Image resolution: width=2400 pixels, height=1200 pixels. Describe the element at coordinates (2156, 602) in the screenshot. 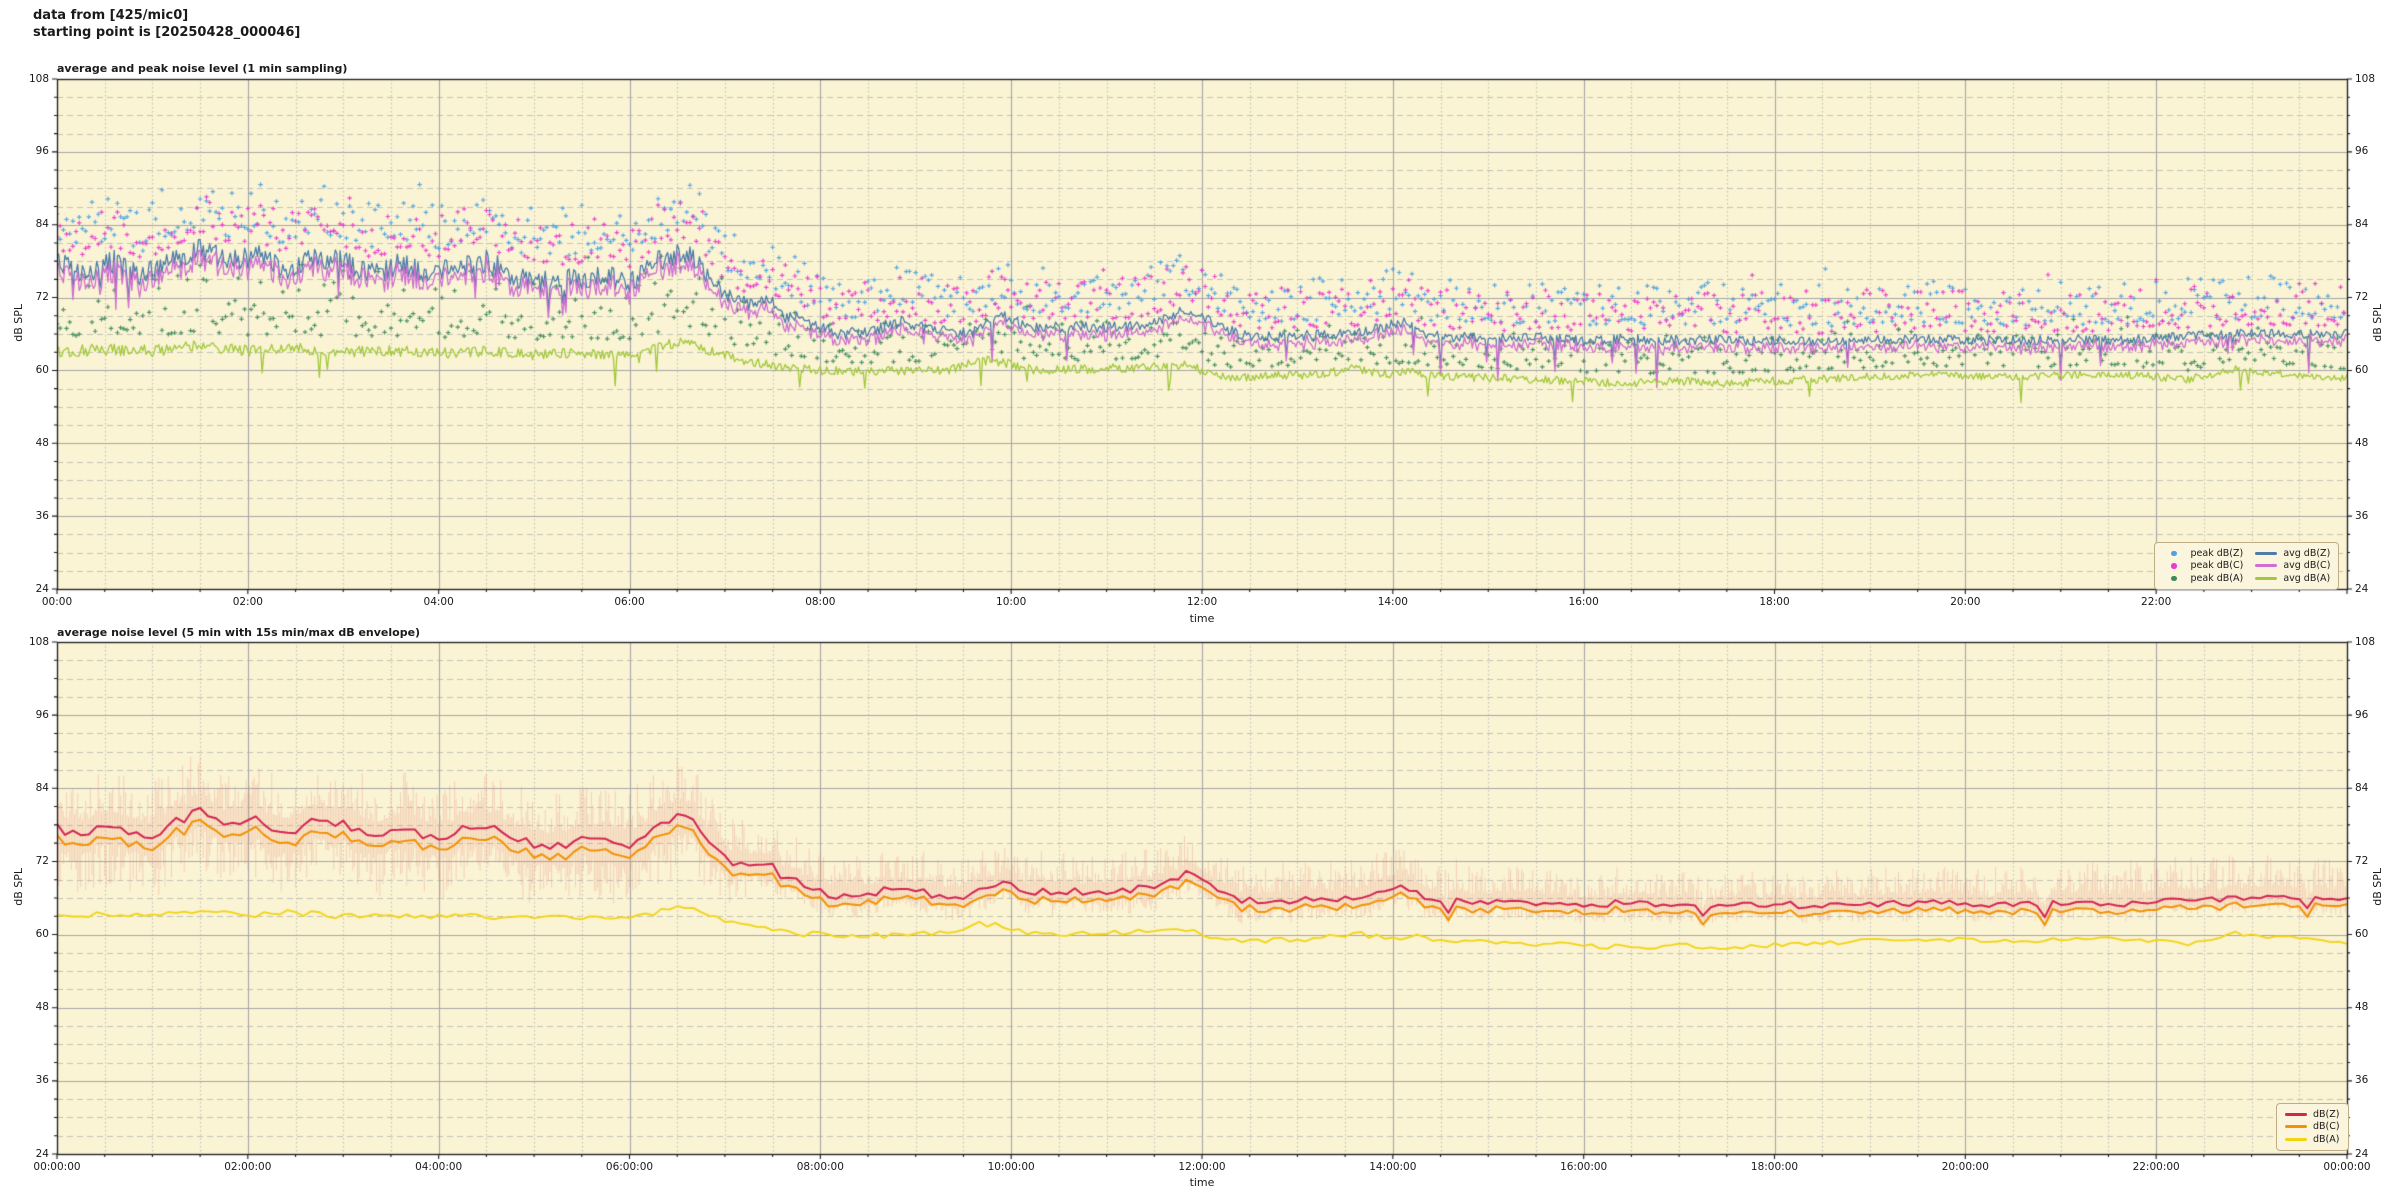

I see `x-tick-label: 22:00` at that location.